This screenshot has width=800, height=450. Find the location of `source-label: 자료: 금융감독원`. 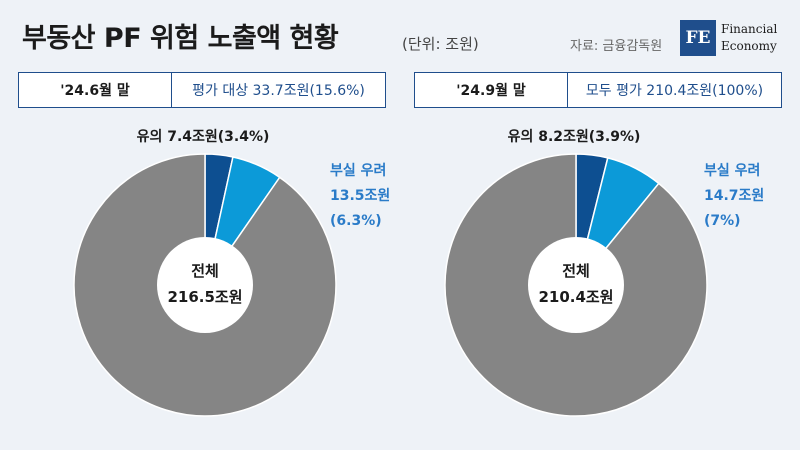

source-label: 자료: 금융감독원 is located at coordinates (616, 46).